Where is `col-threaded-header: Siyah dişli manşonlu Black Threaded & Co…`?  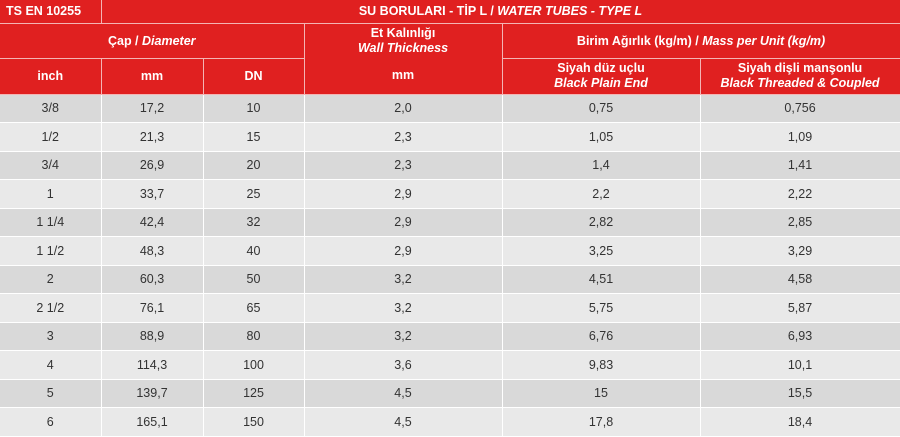 col-threaded-header: Siyah dişli manşonlu Black Threaded & Co… is located at coordinates (800, 76).